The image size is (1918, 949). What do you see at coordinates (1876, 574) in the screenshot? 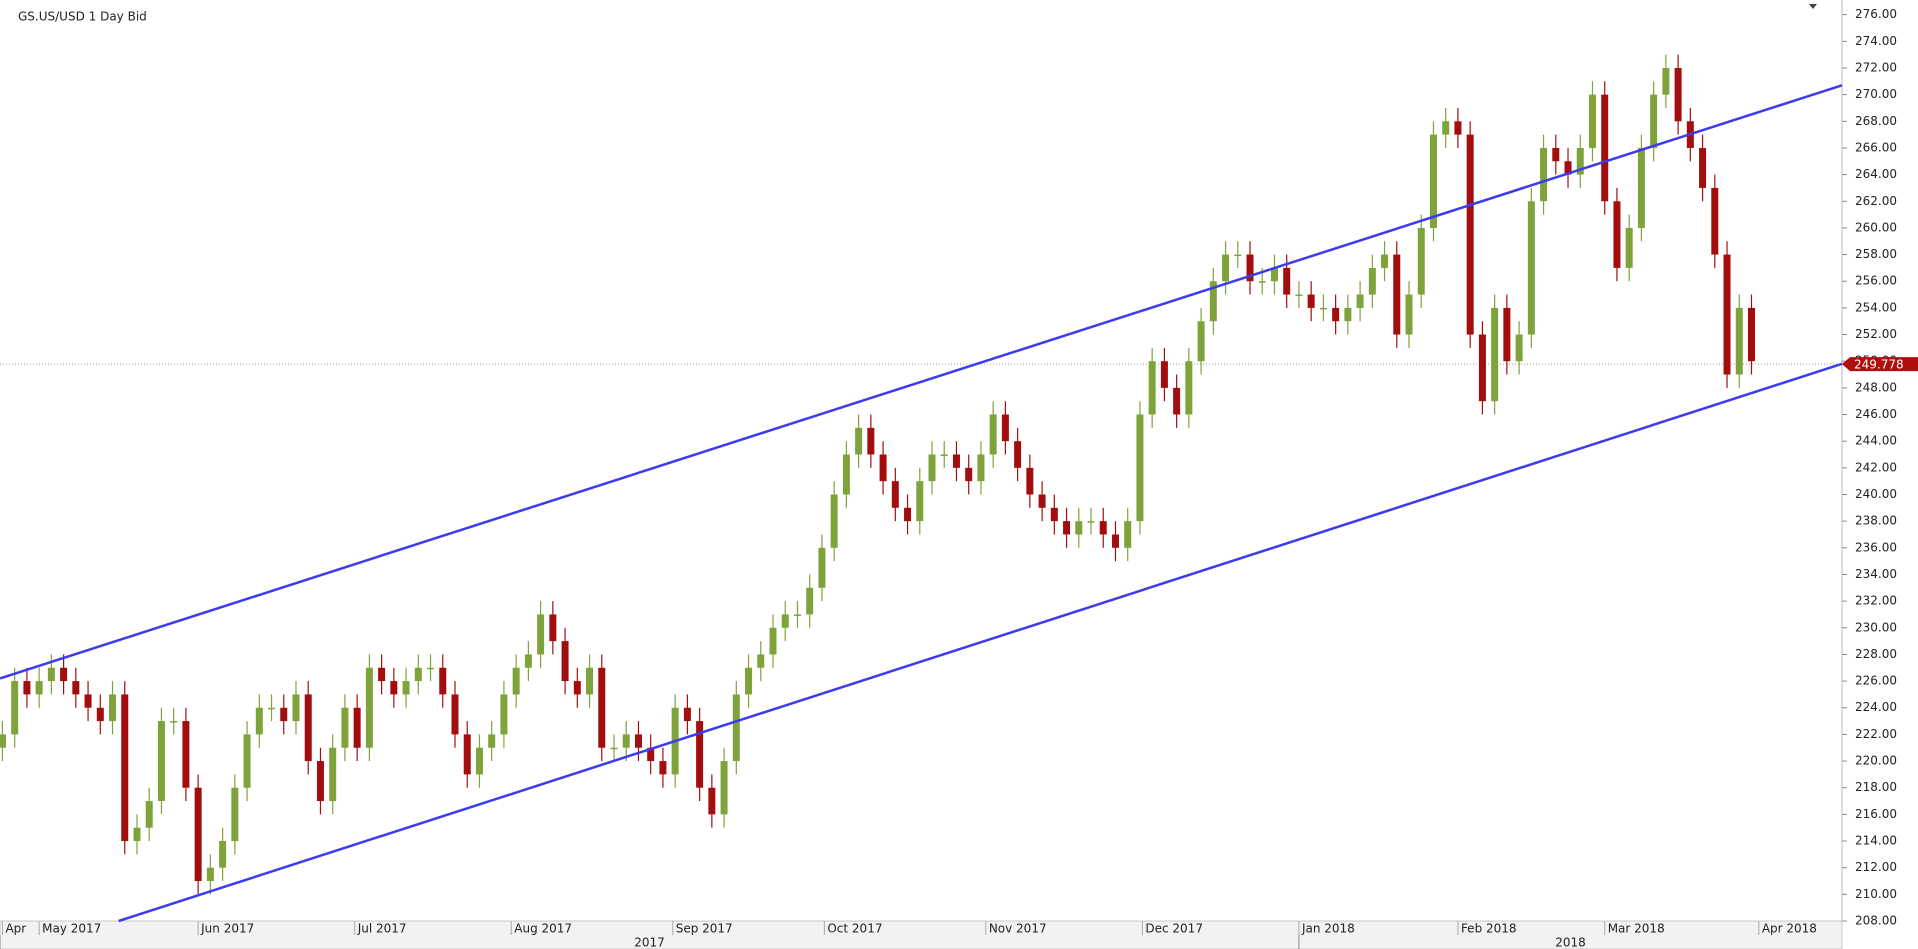
I see `y-tick-label: 234.00` at bounding box center [1876, 574].